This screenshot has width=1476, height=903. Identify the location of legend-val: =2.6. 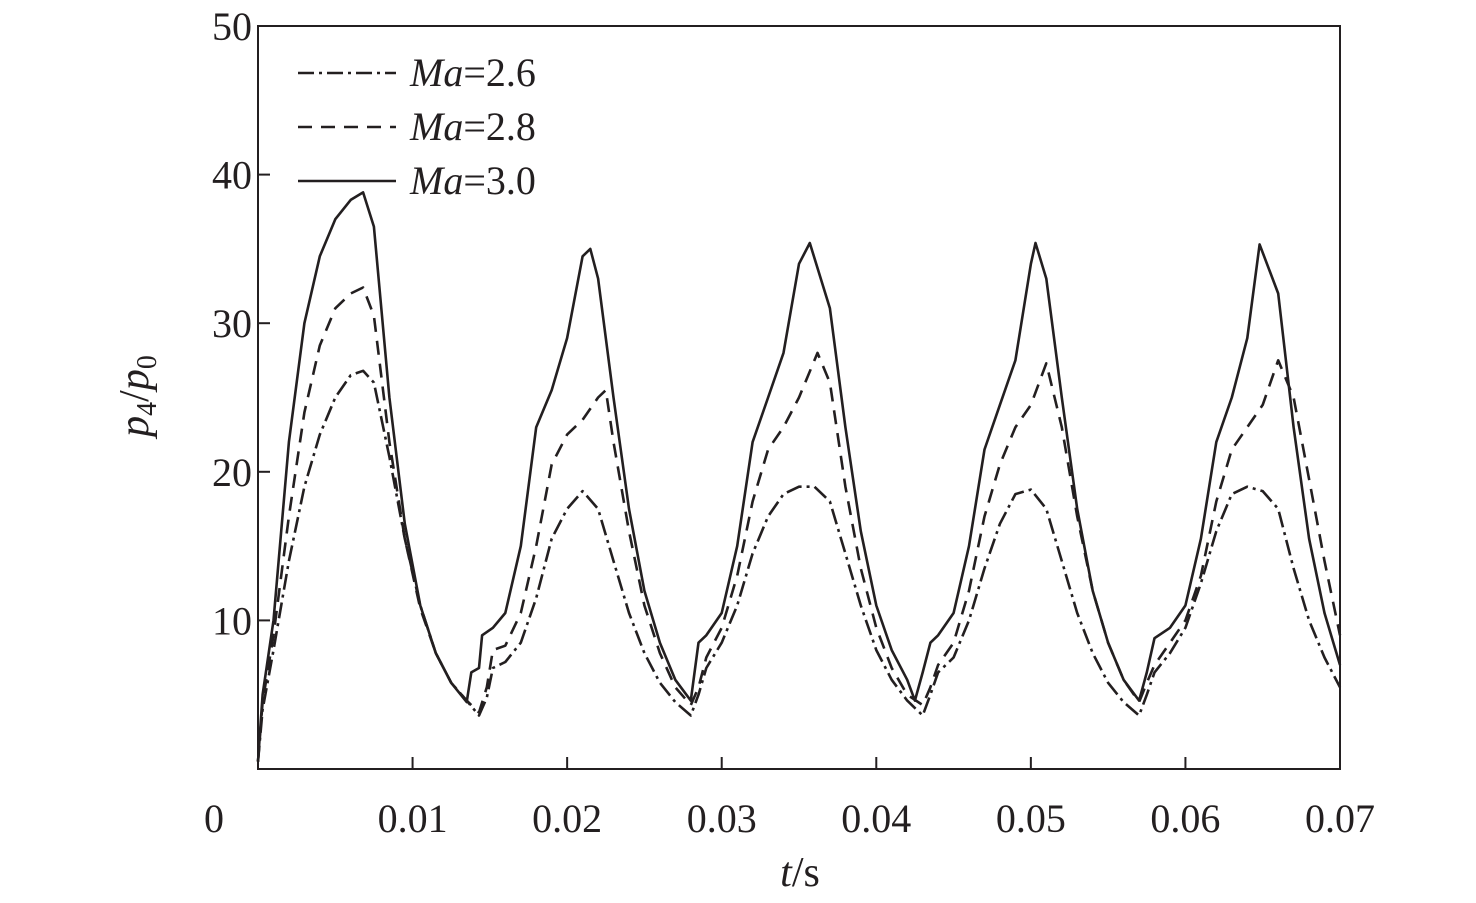
(499, 72).